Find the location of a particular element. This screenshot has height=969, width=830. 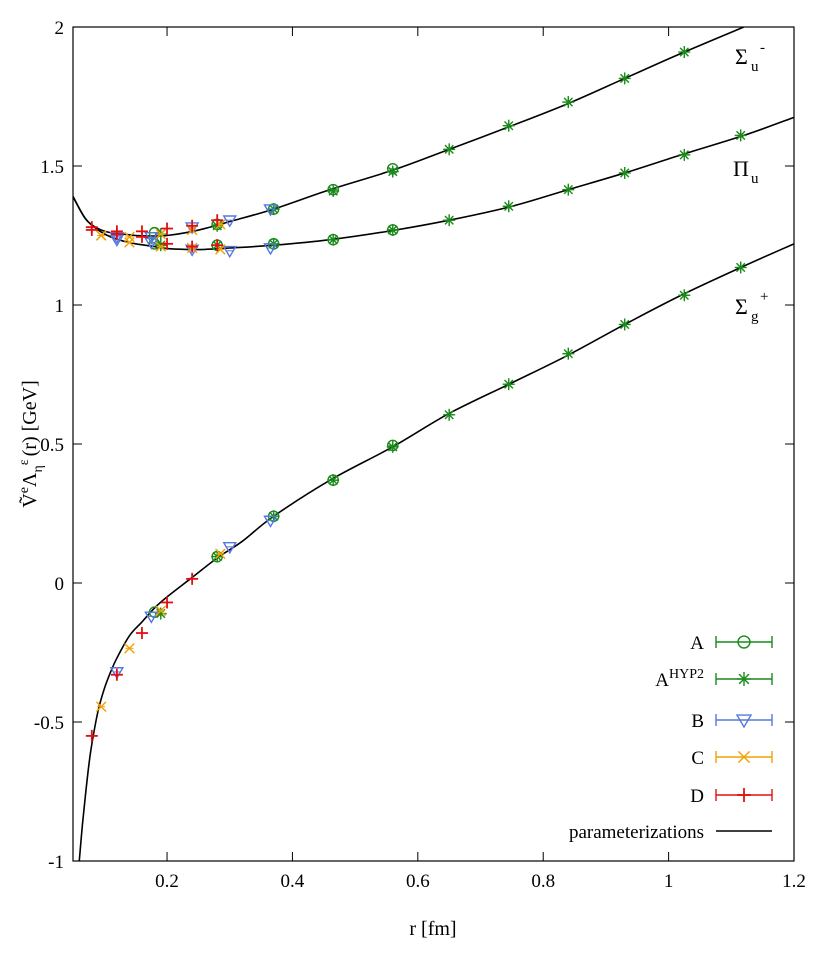

legend-label: parameterizations is located at coordinates (636, 832).